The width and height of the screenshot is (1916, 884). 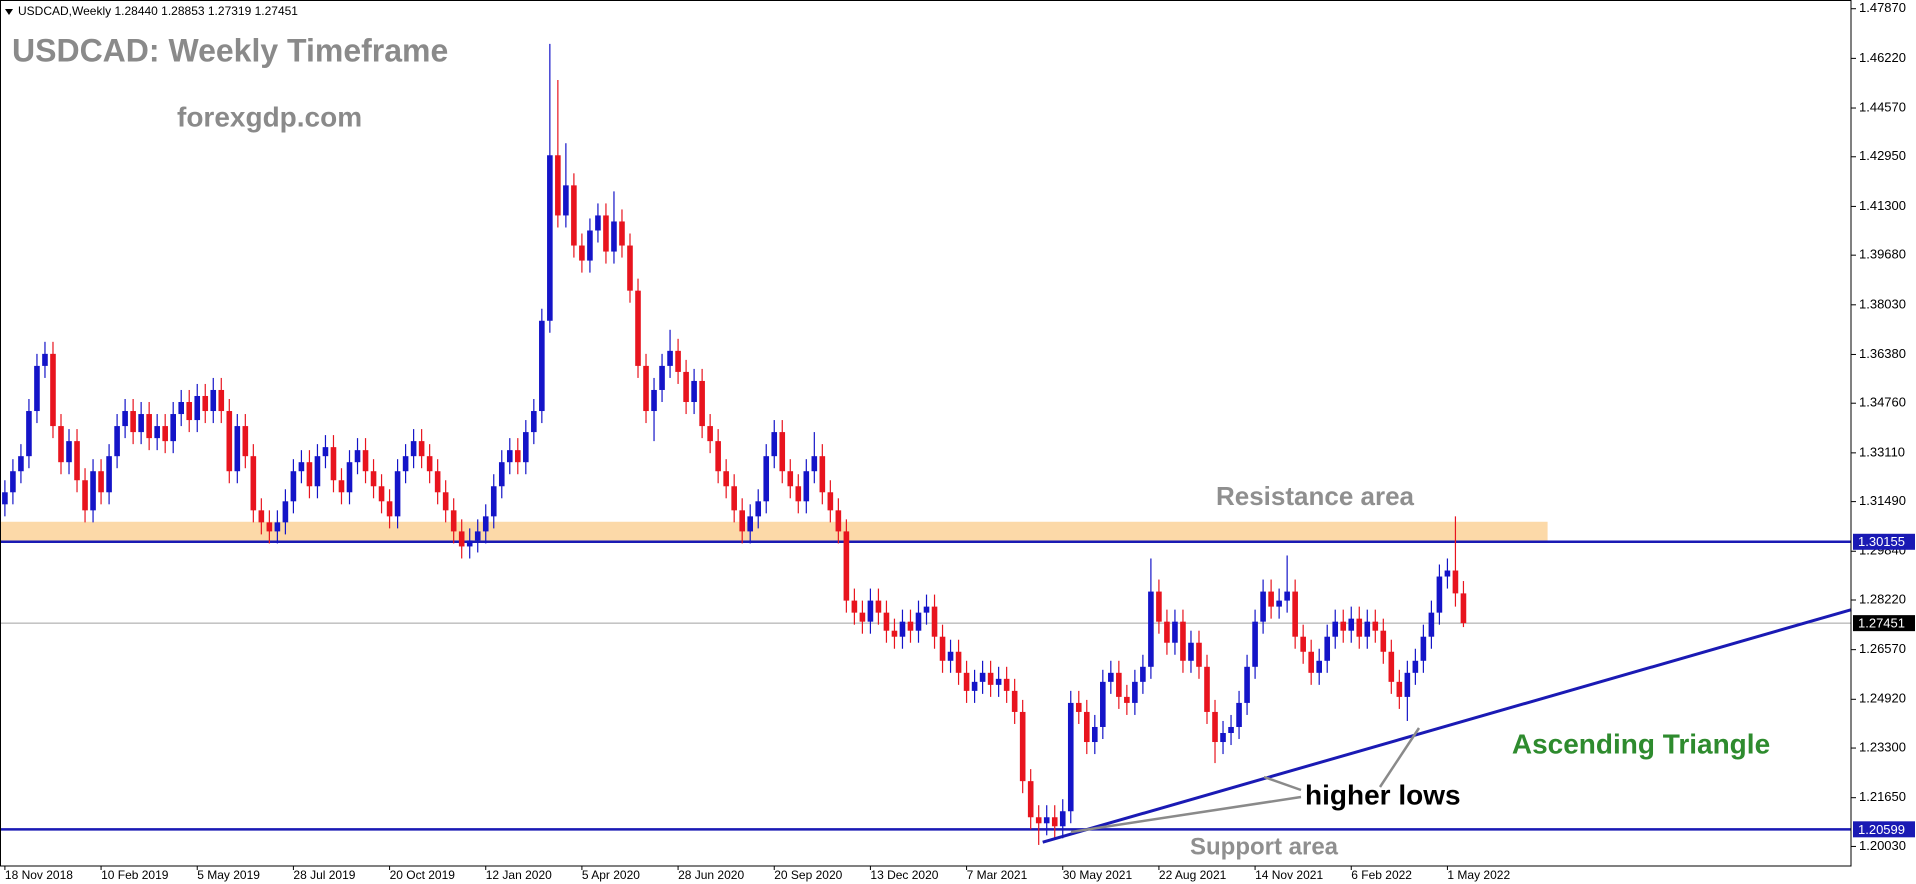 I want to click on pattern-label: Ascending Triangle, so click(x=1641, y=743).